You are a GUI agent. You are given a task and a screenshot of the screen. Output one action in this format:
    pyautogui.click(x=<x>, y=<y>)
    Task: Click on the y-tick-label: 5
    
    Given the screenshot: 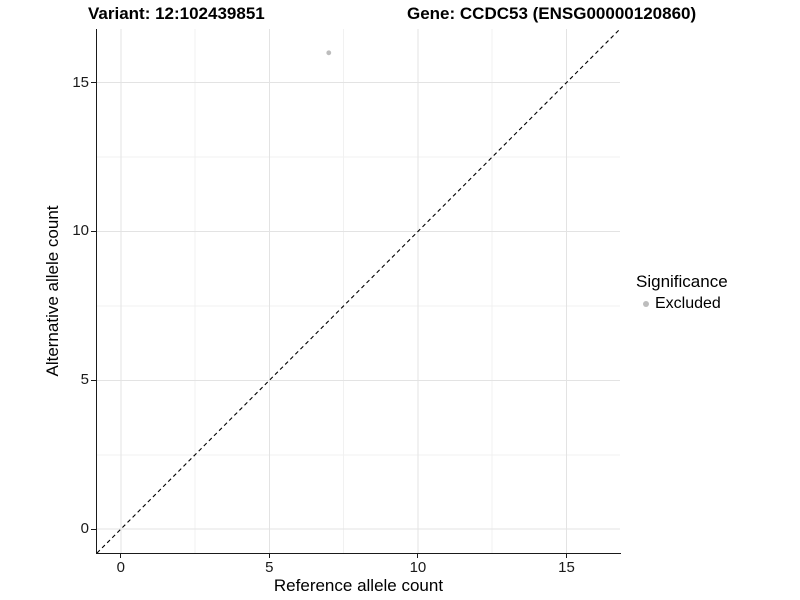 What is the action you would take?
    pyautogui.click(x=84, y=380)
    